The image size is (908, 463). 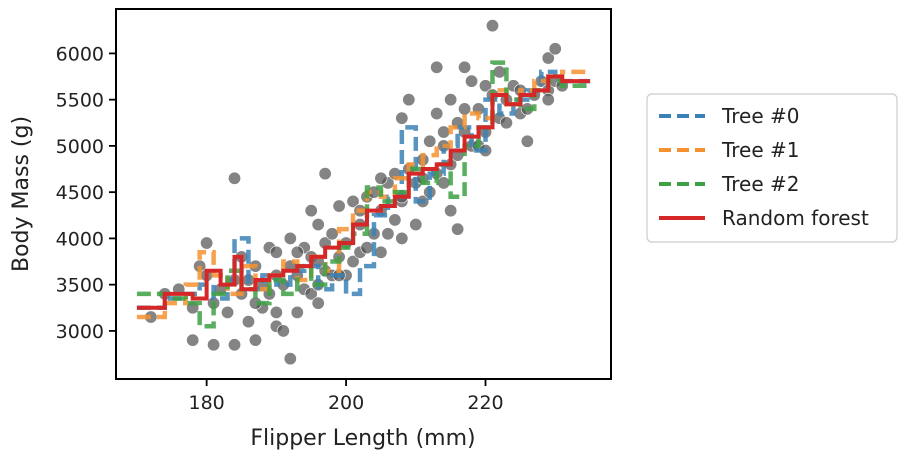 What do you see at coordinates (21, 194) in the screenshot?
I see `y-axis-label: Body Mass (g)` at bounding box center [21, 194].